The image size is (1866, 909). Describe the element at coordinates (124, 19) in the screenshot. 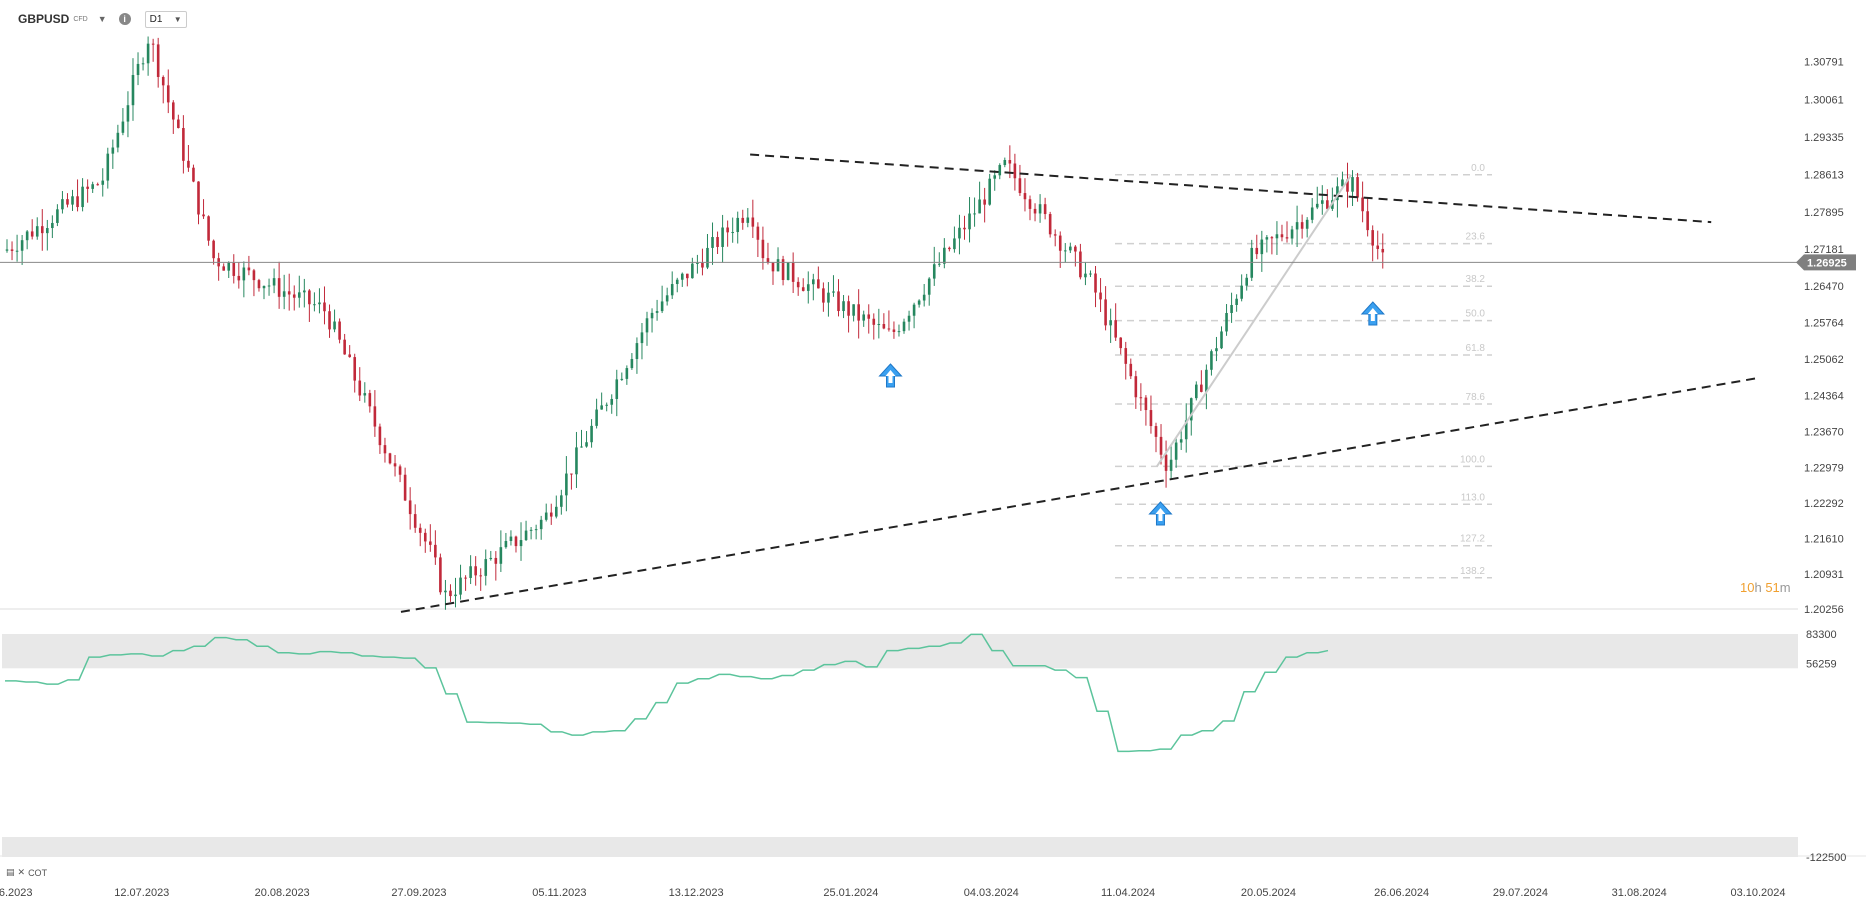

I see `info-icon: i` at that location.